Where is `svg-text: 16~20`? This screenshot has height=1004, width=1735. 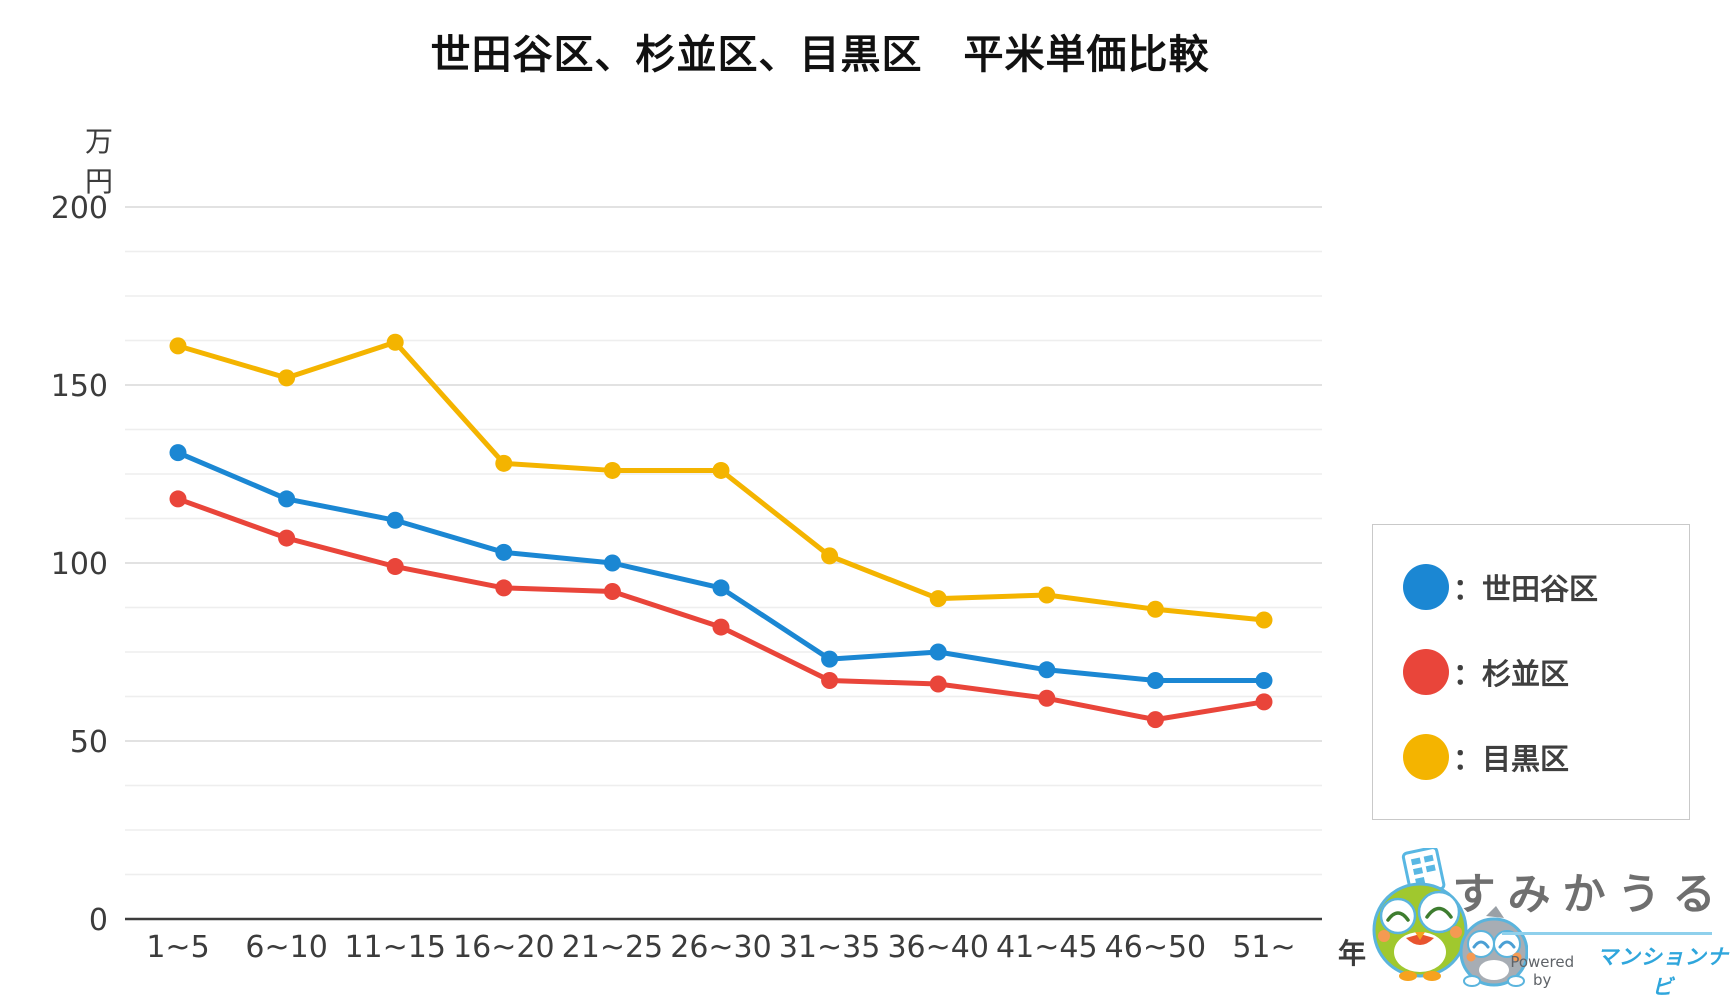 svg-text: 16~20 is located at coordinates (503, 947).